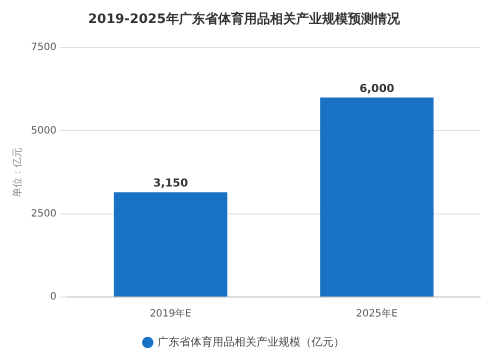  I want to click on x-tick-label: 2025年E, so click(377, 314).